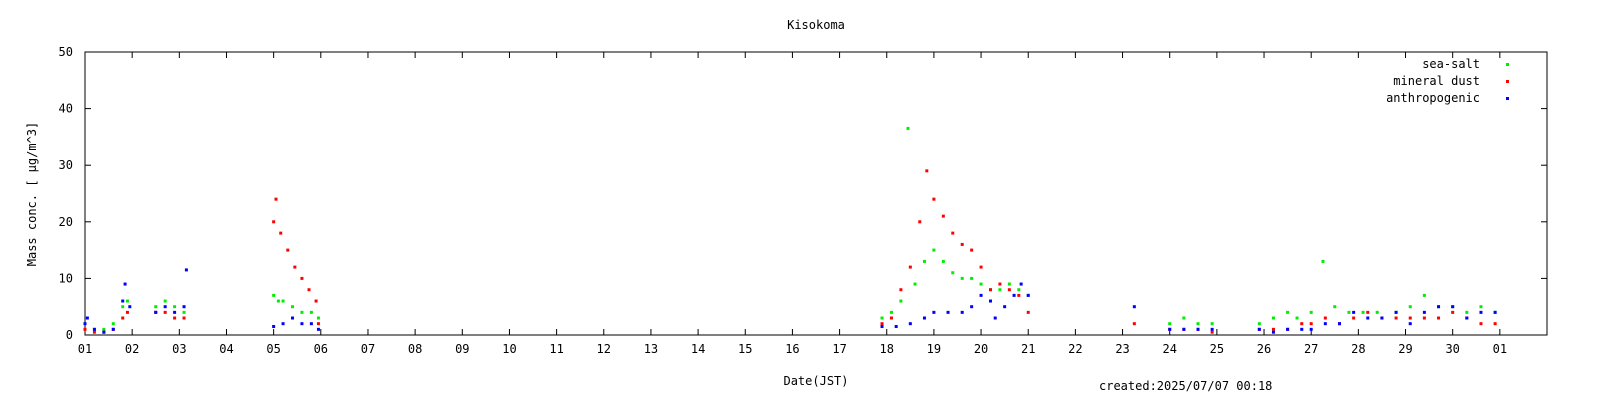 This screenshot has width=1600, height=400. Describe the element at coordinates (69, 335) in the screenshot. I see `y-tick-label: 0` at that location.